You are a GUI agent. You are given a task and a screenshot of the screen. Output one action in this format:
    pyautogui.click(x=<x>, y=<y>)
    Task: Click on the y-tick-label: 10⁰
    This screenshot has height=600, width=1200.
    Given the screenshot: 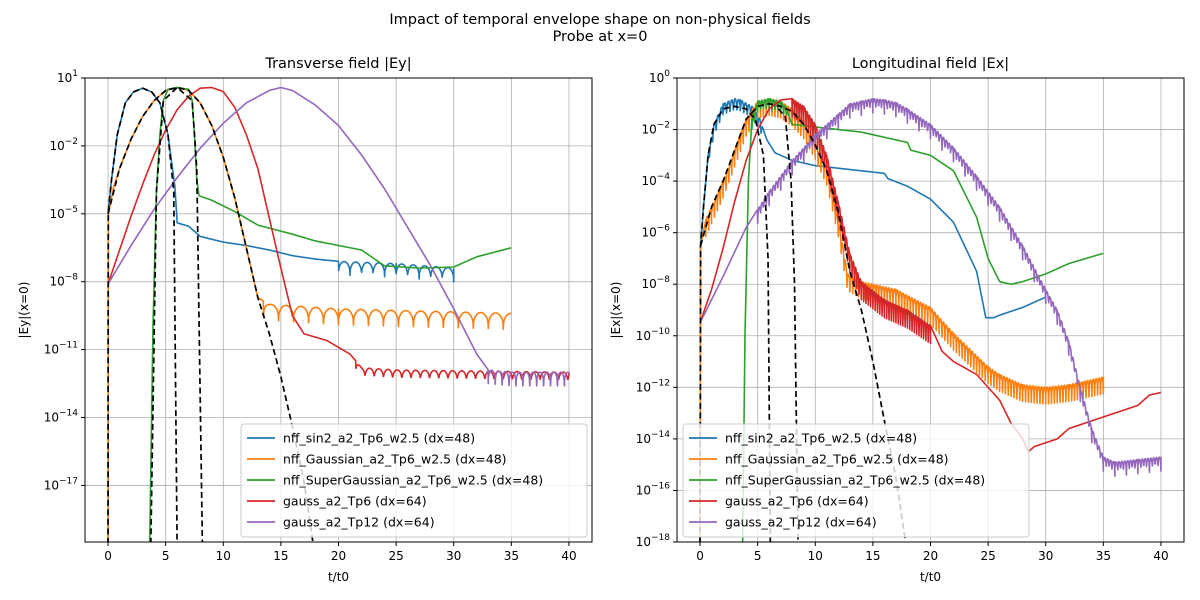 What is the action you would take?
    pyautogui.click(x=659, y=77)
    